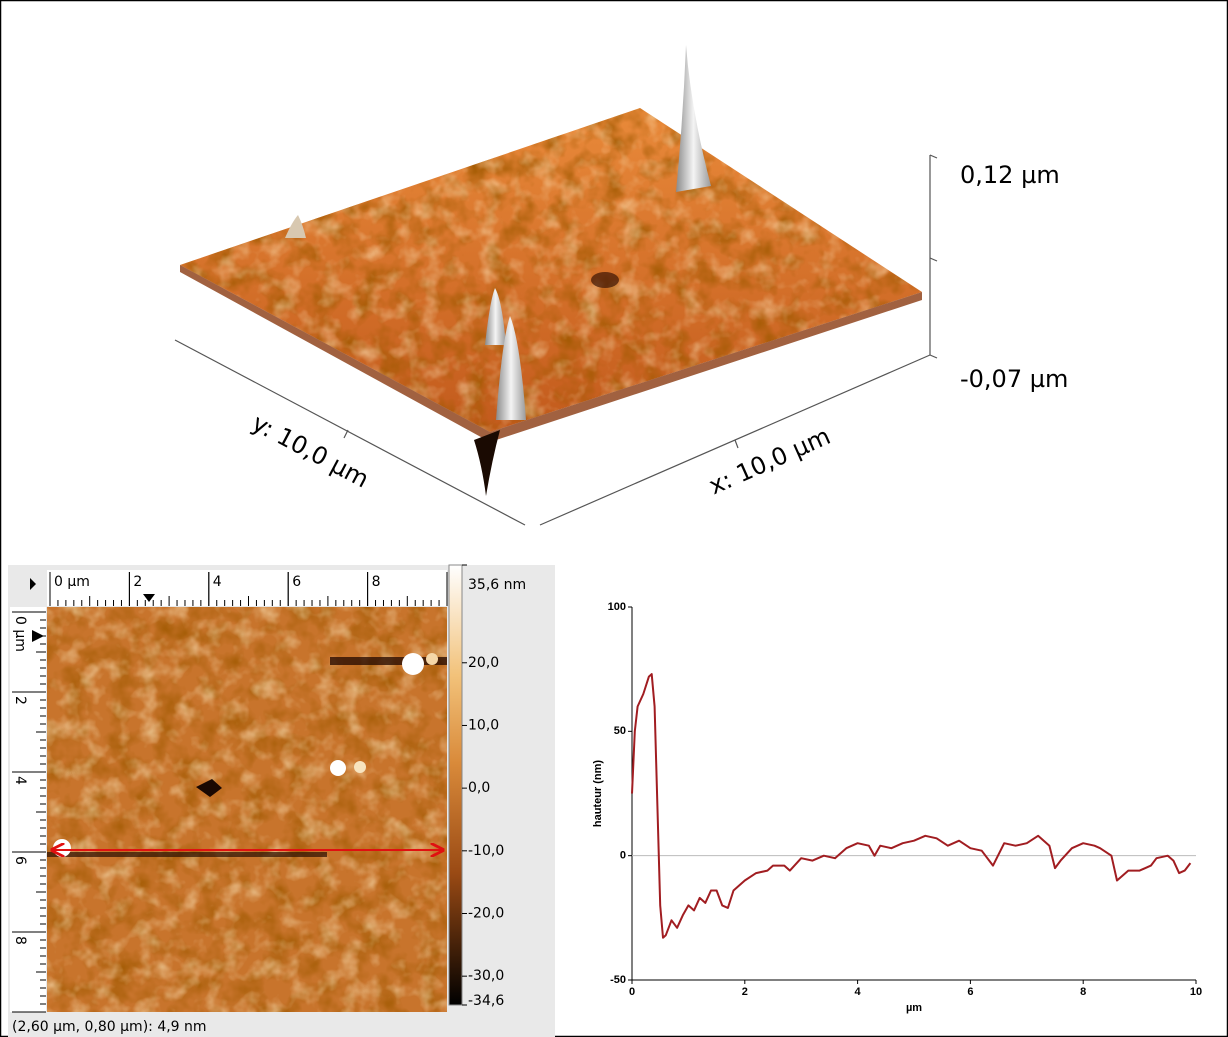 This screenshot has height=1037, width=1228. Describe the element at coordinates (72, 582) in the screenshot. I see `x-ruler-label: 0 µm` at that location.